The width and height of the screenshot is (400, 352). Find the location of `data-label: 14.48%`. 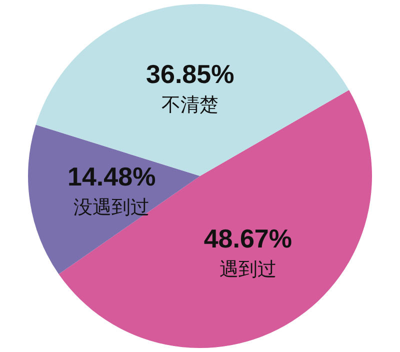

data-label: 14.48% is located at coordinates (112, 177).